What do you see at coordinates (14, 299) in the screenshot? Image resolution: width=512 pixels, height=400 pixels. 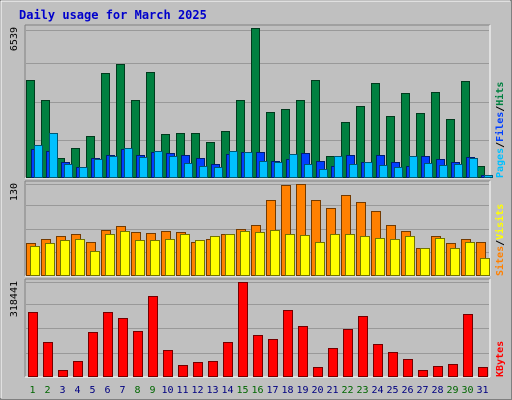 I see `y-axis-max-label: 318441` at bounding box center [14, 299].